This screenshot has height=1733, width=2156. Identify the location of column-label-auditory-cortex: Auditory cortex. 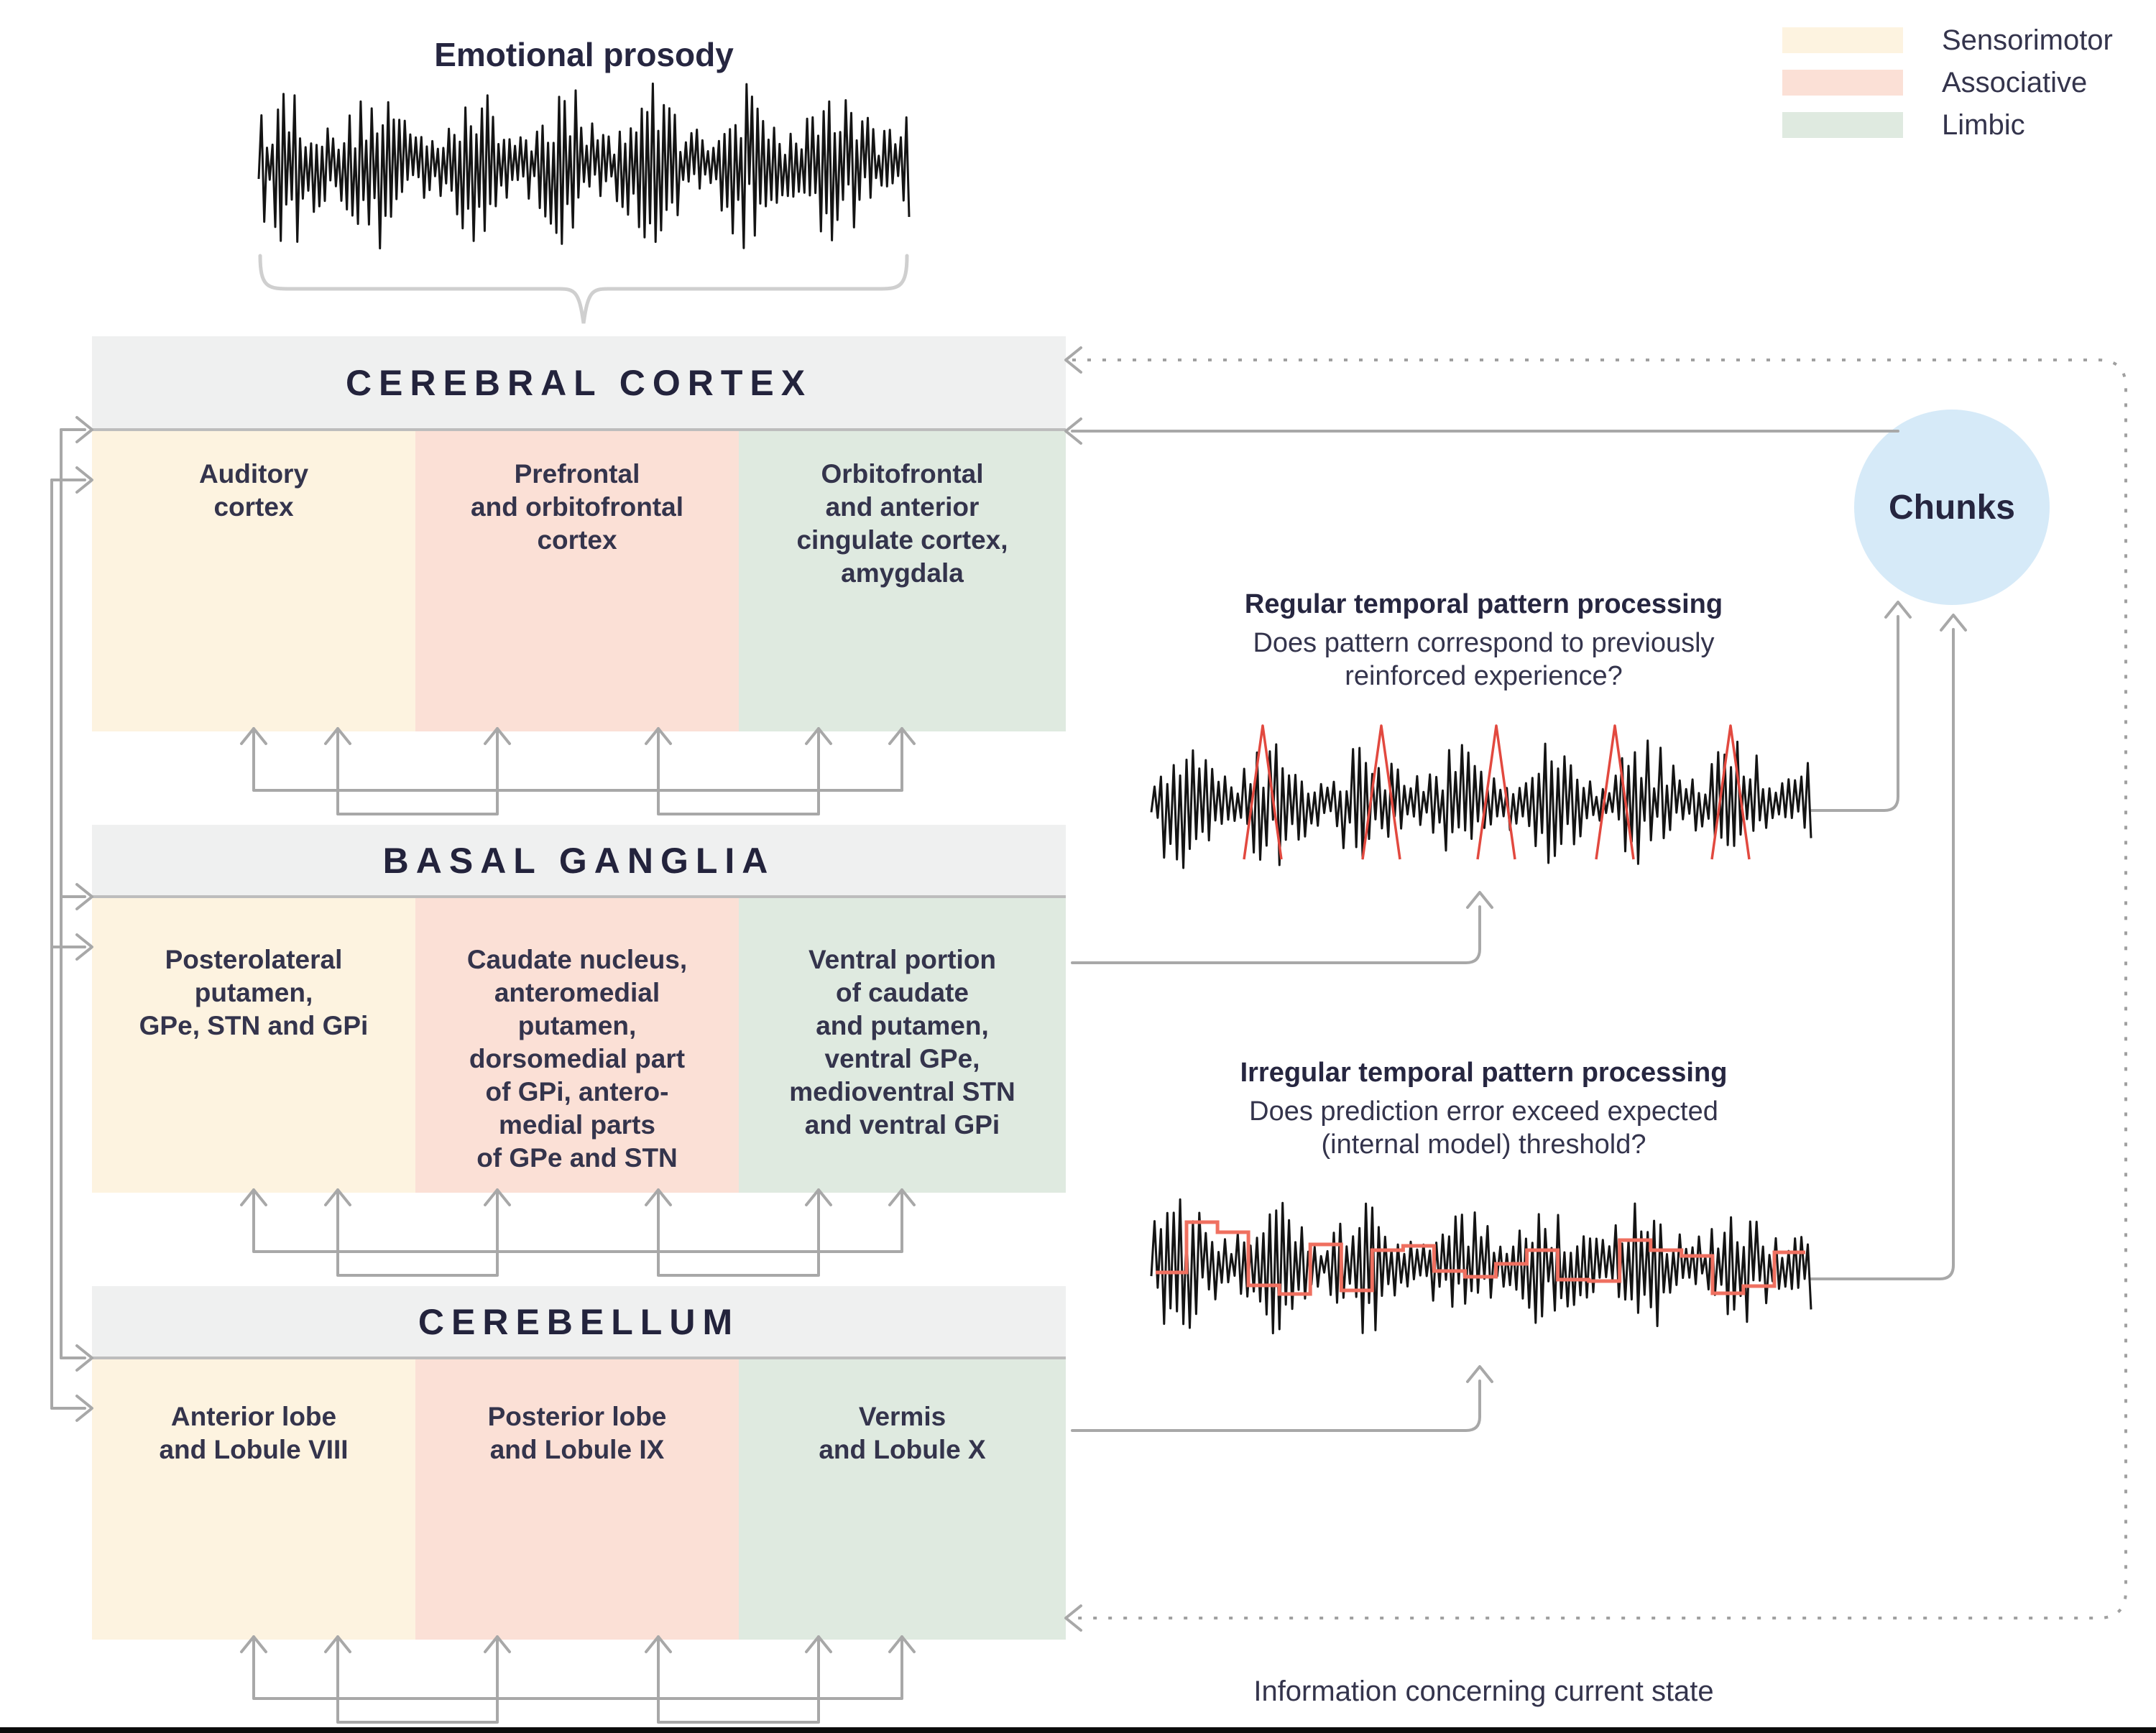
(253, 490).